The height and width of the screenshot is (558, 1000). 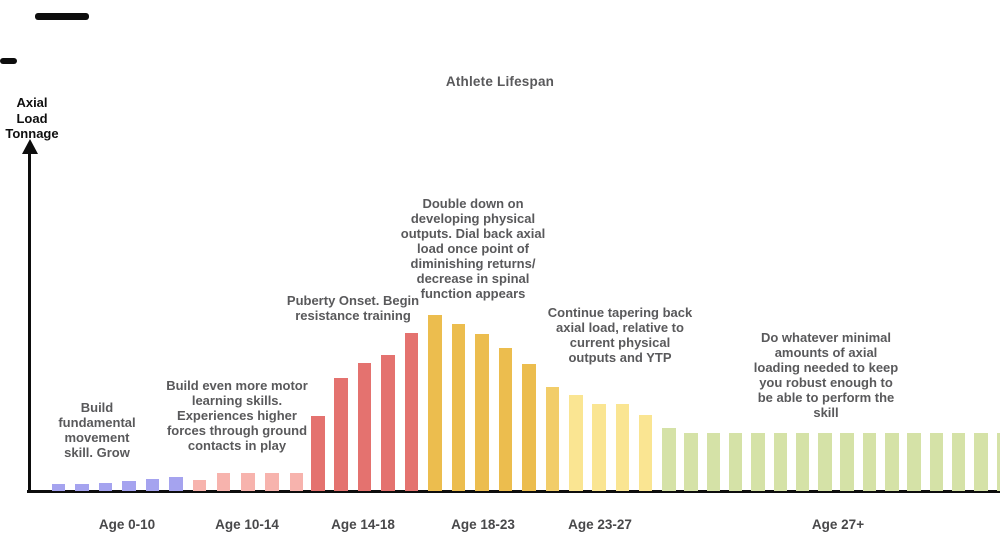 What do you see at coordinates (127, 524) in the screenshot?
I see `x-axis-group-label: Age 0-10` at bounding box center [127, 524].